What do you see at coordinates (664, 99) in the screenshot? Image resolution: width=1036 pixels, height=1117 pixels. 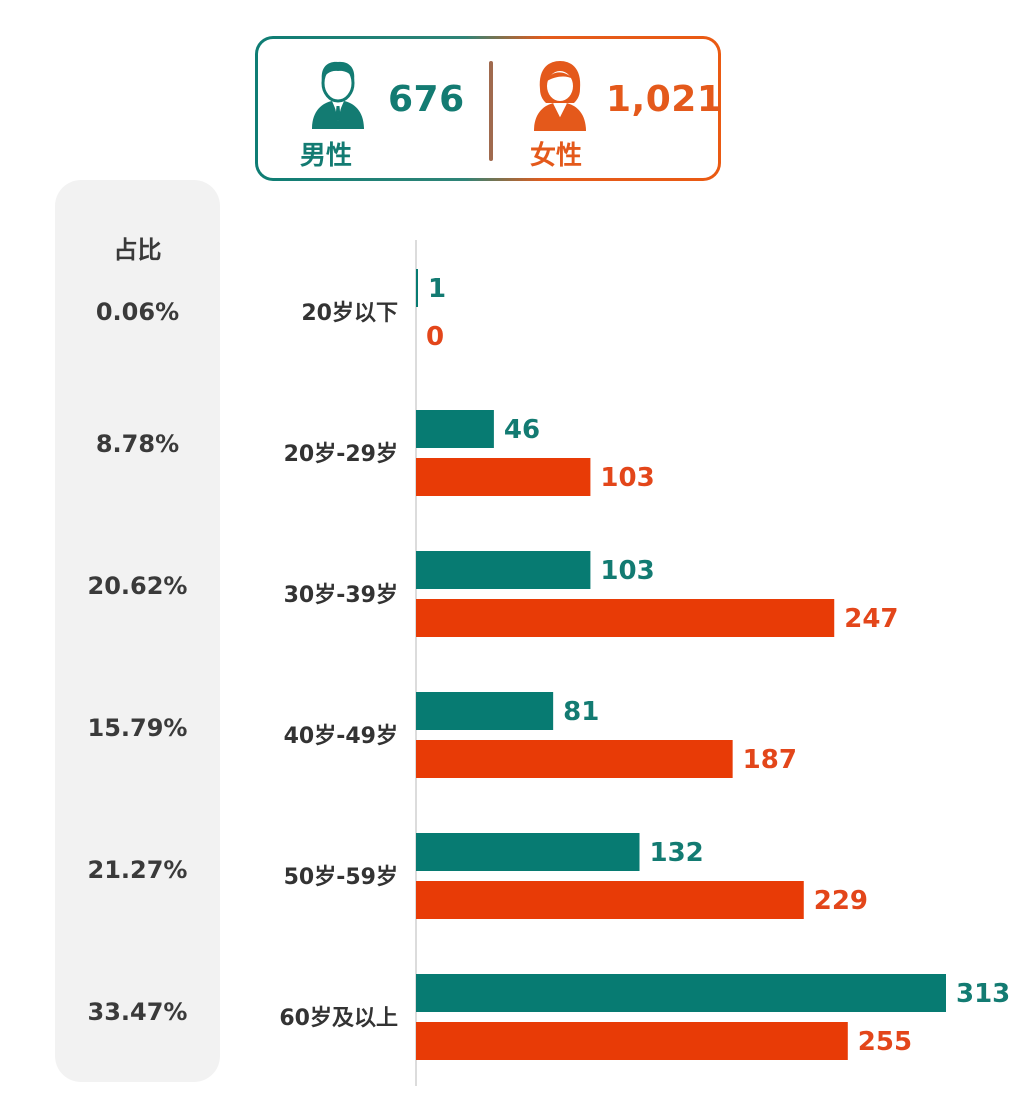 I see `female-count: 1,021` at bounding box center [664, 99].